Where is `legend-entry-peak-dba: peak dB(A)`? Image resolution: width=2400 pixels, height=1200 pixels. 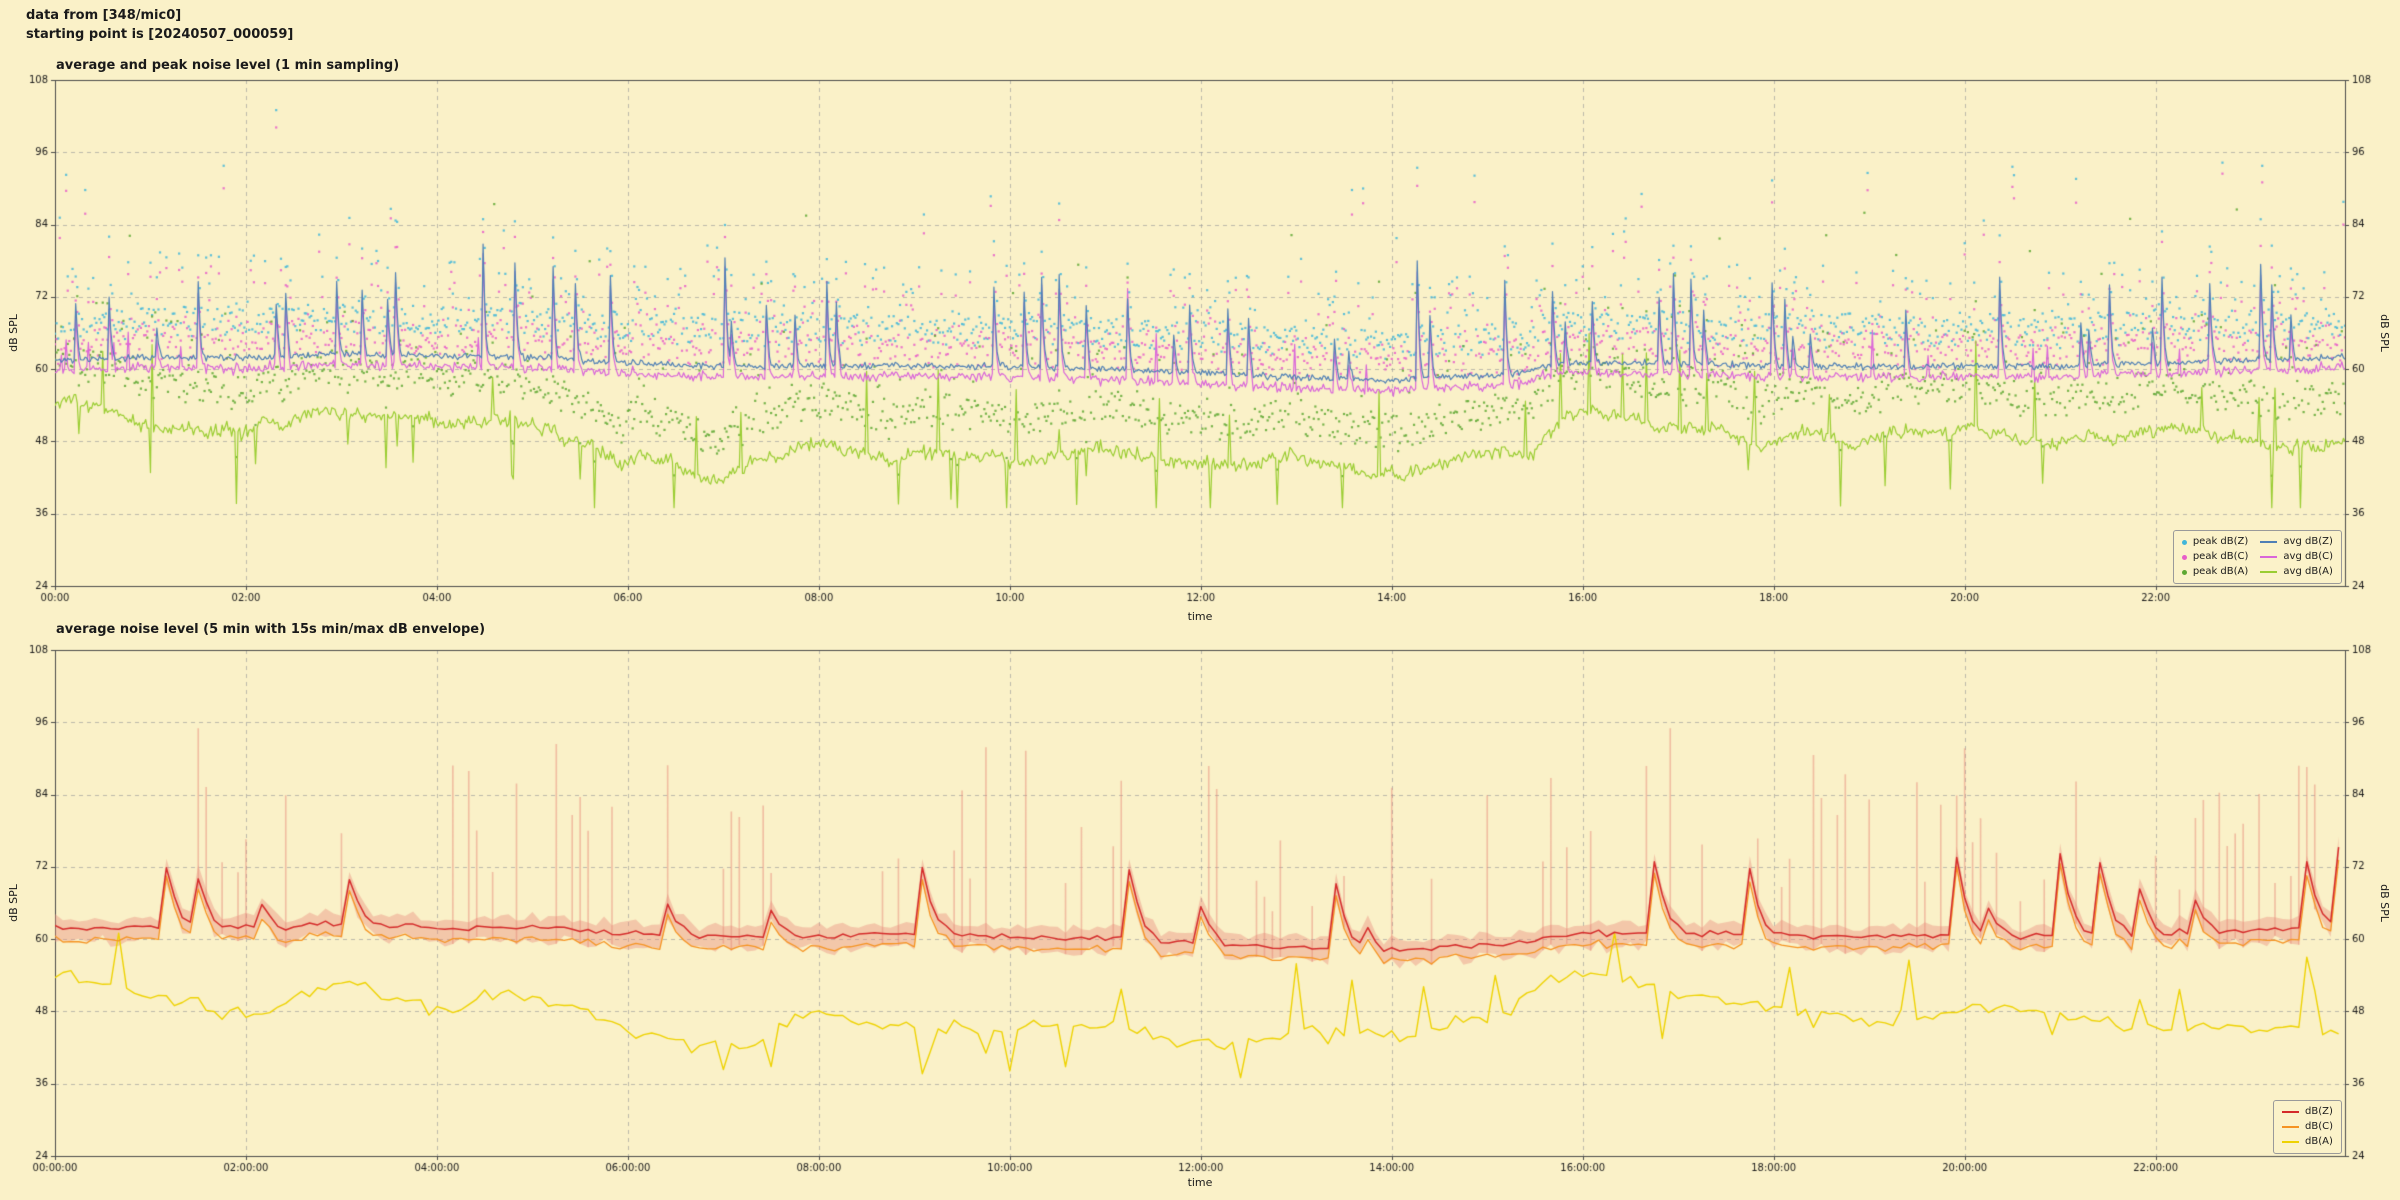 legend-entry-peak-dba: peak dB(A) is located at coordinates (2215, 572).